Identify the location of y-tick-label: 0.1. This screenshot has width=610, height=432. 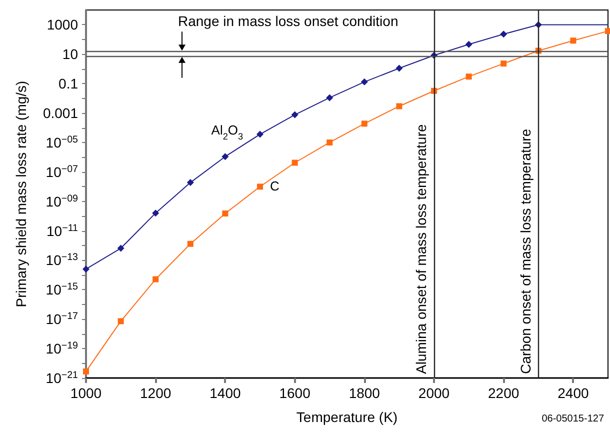
(68, 84).